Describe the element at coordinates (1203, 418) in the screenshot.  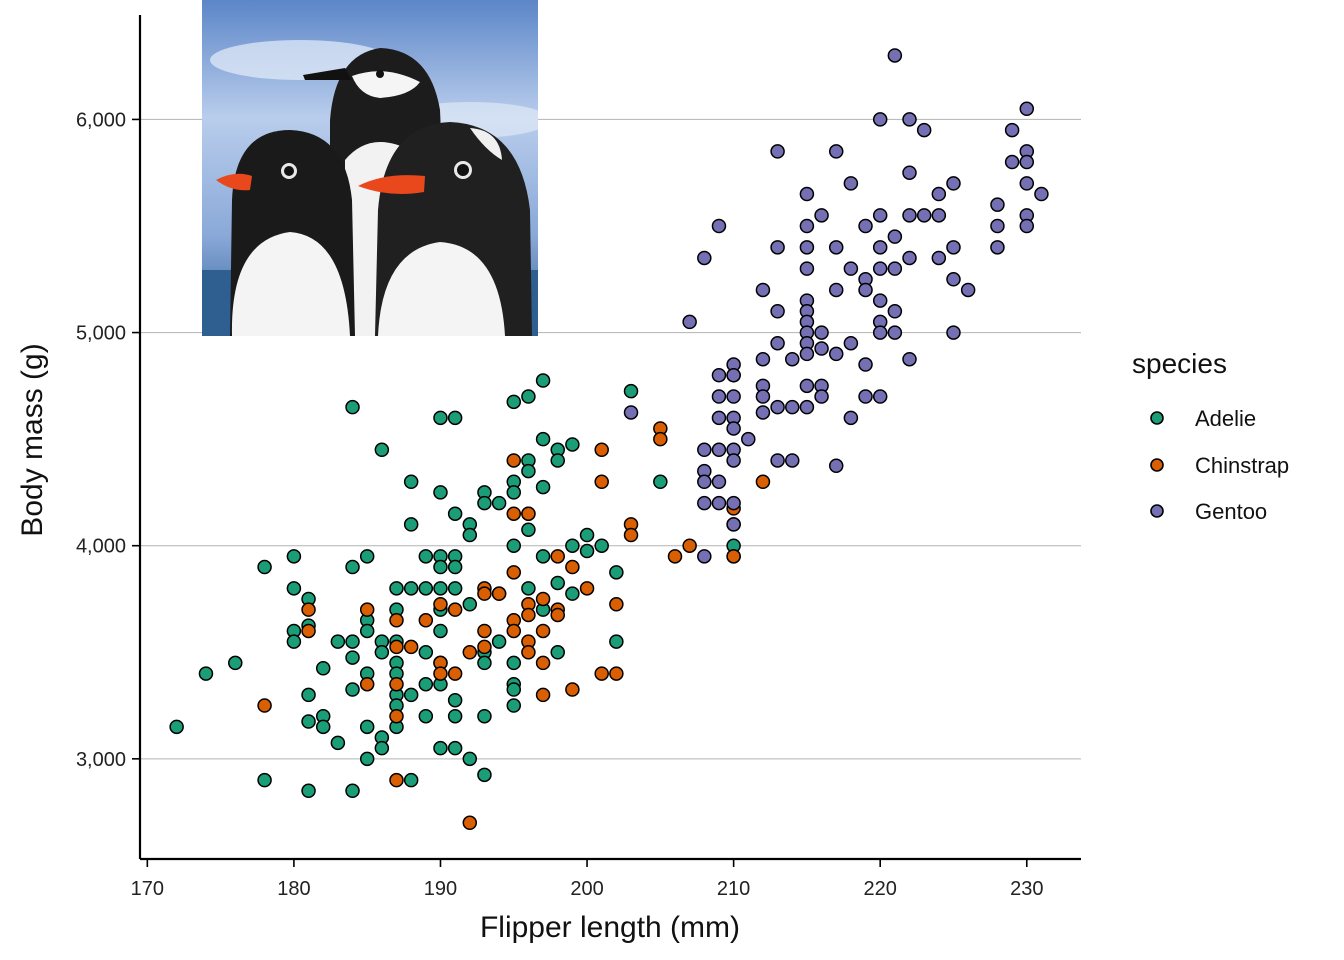
I see `legend-entry-adelie: Adelie` at that location.